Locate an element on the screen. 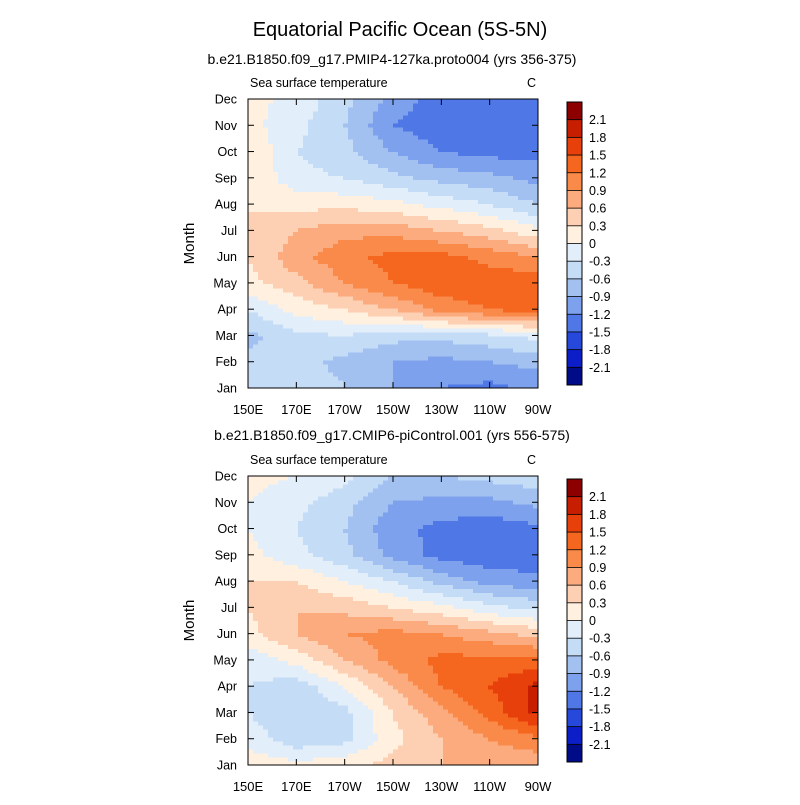  x-tick-label: 170E is located at coordinates (296, 409).